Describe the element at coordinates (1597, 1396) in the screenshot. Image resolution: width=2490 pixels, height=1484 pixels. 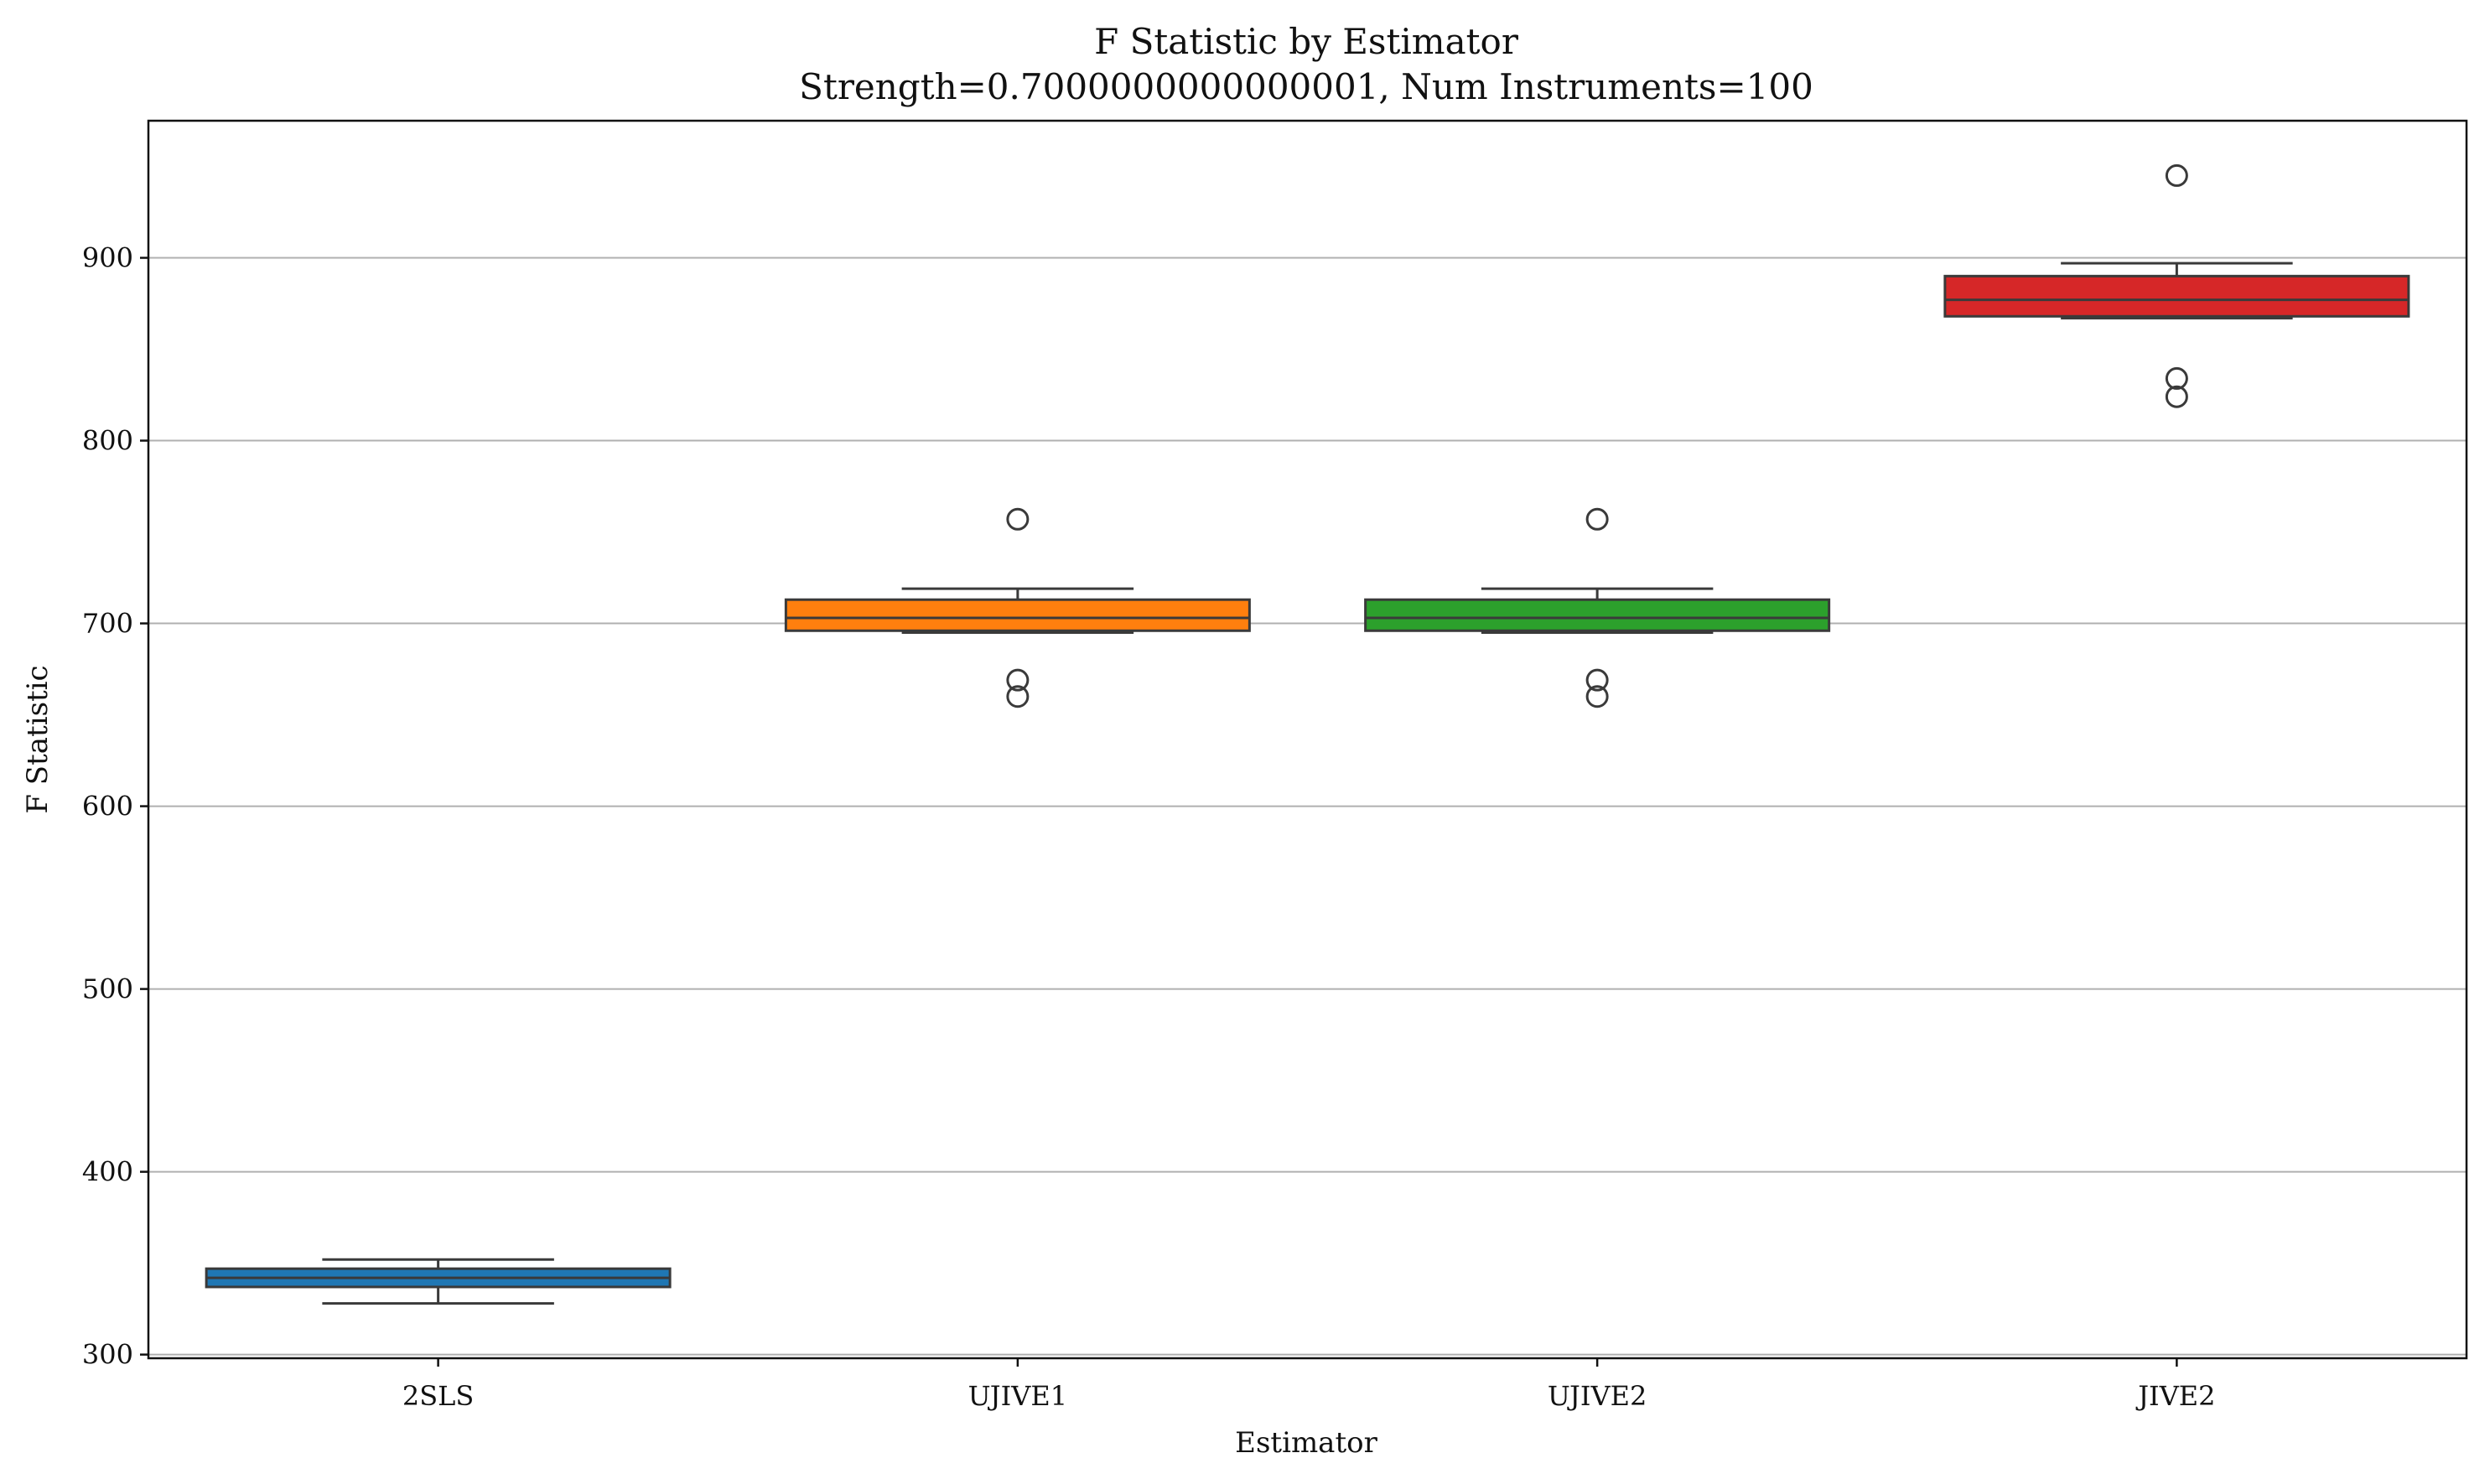
I see `x-tick-label: UJIVE2` at that location.